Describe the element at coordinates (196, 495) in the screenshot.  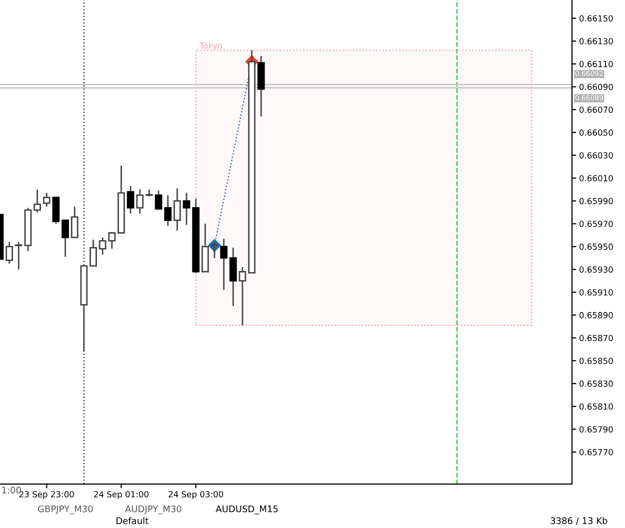
I see `x-tick-label: 24 Sep 03:00` at that location.